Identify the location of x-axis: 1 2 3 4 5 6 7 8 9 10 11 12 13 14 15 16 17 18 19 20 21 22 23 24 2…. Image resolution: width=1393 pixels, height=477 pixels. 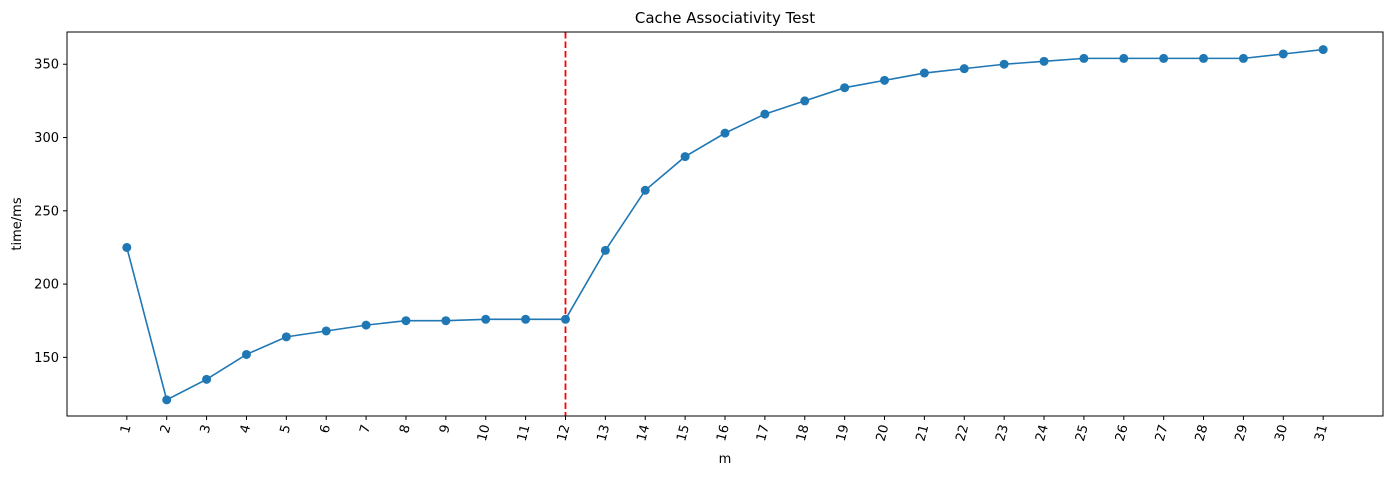
(724, 429).